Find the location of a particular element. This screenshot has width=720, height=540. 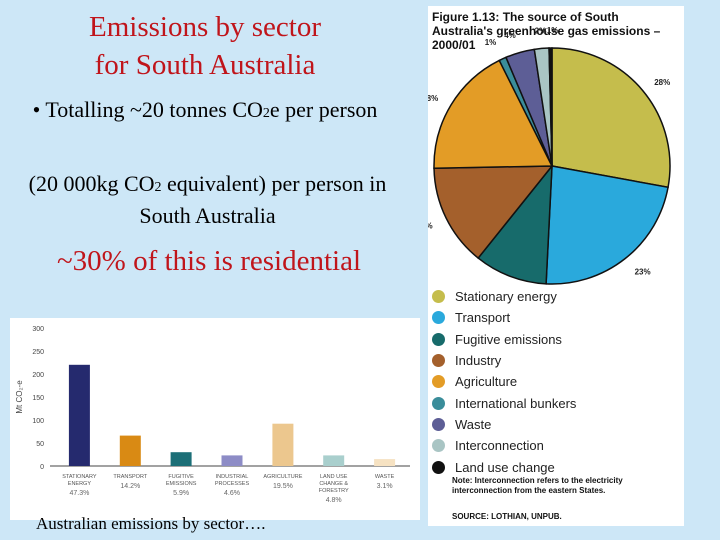

legend-label: Waste is located at coordinates (473, 424).